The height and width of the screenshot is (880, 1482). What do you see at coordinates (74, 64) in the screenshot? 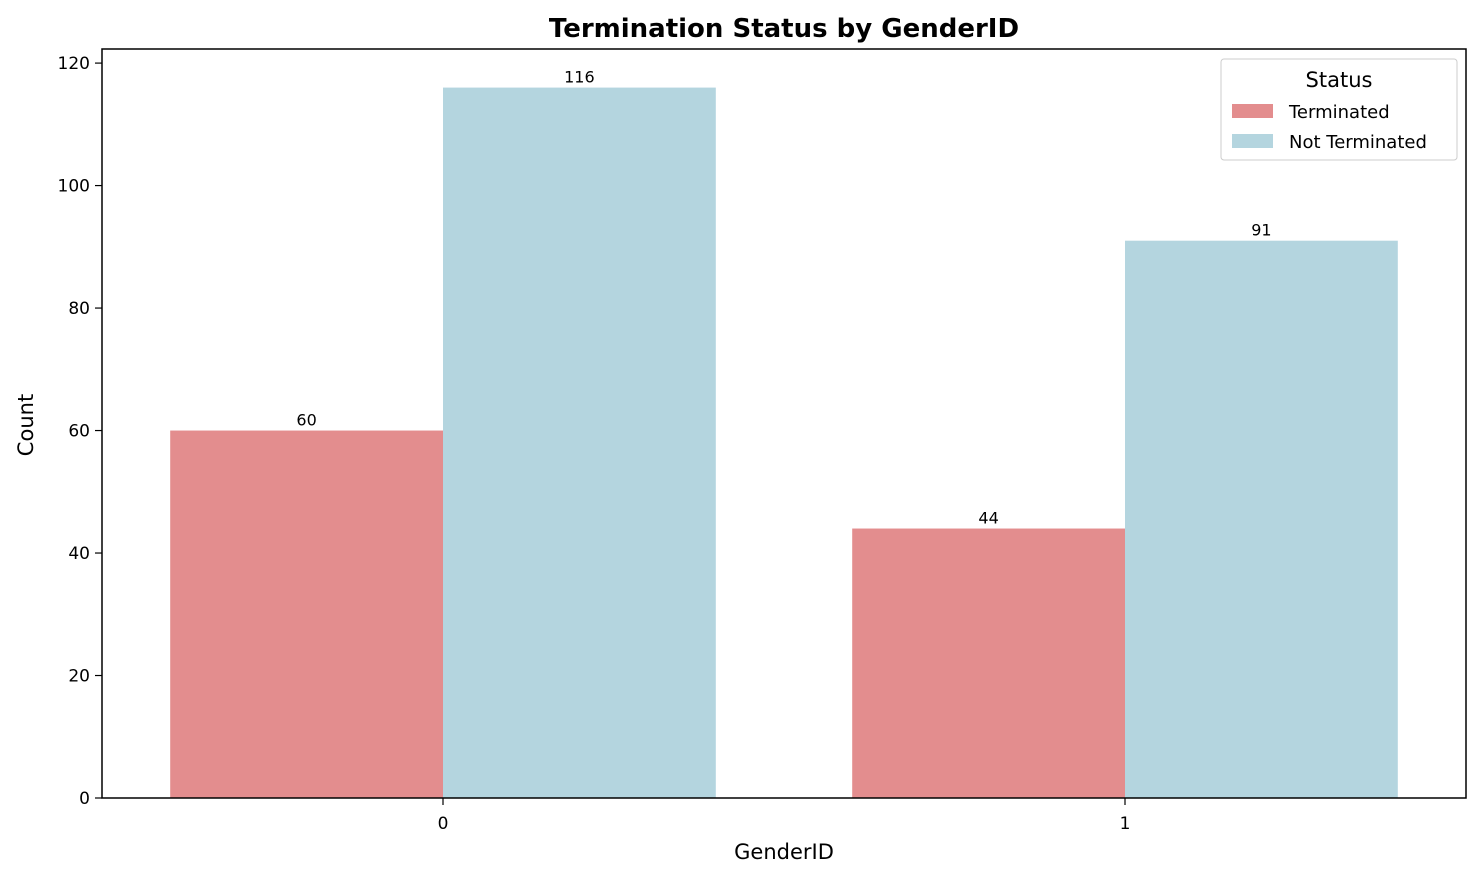
I see `y-tick-label: 120` at bounding box center [74, 64].